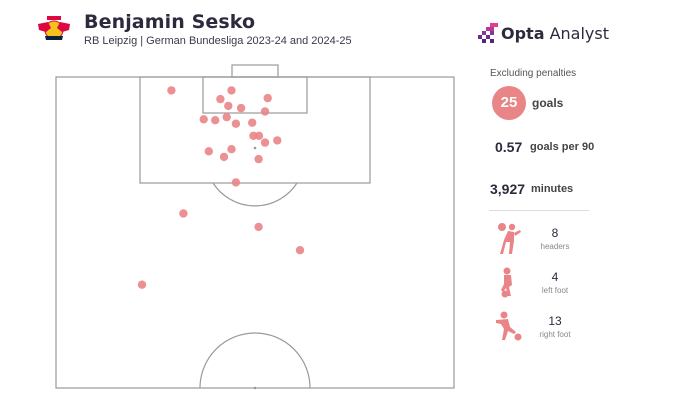 This screenshot has width=680, height=407. Describe the element at coordinates (509, 238) in the screenshot. I see `header-icon` at that location.